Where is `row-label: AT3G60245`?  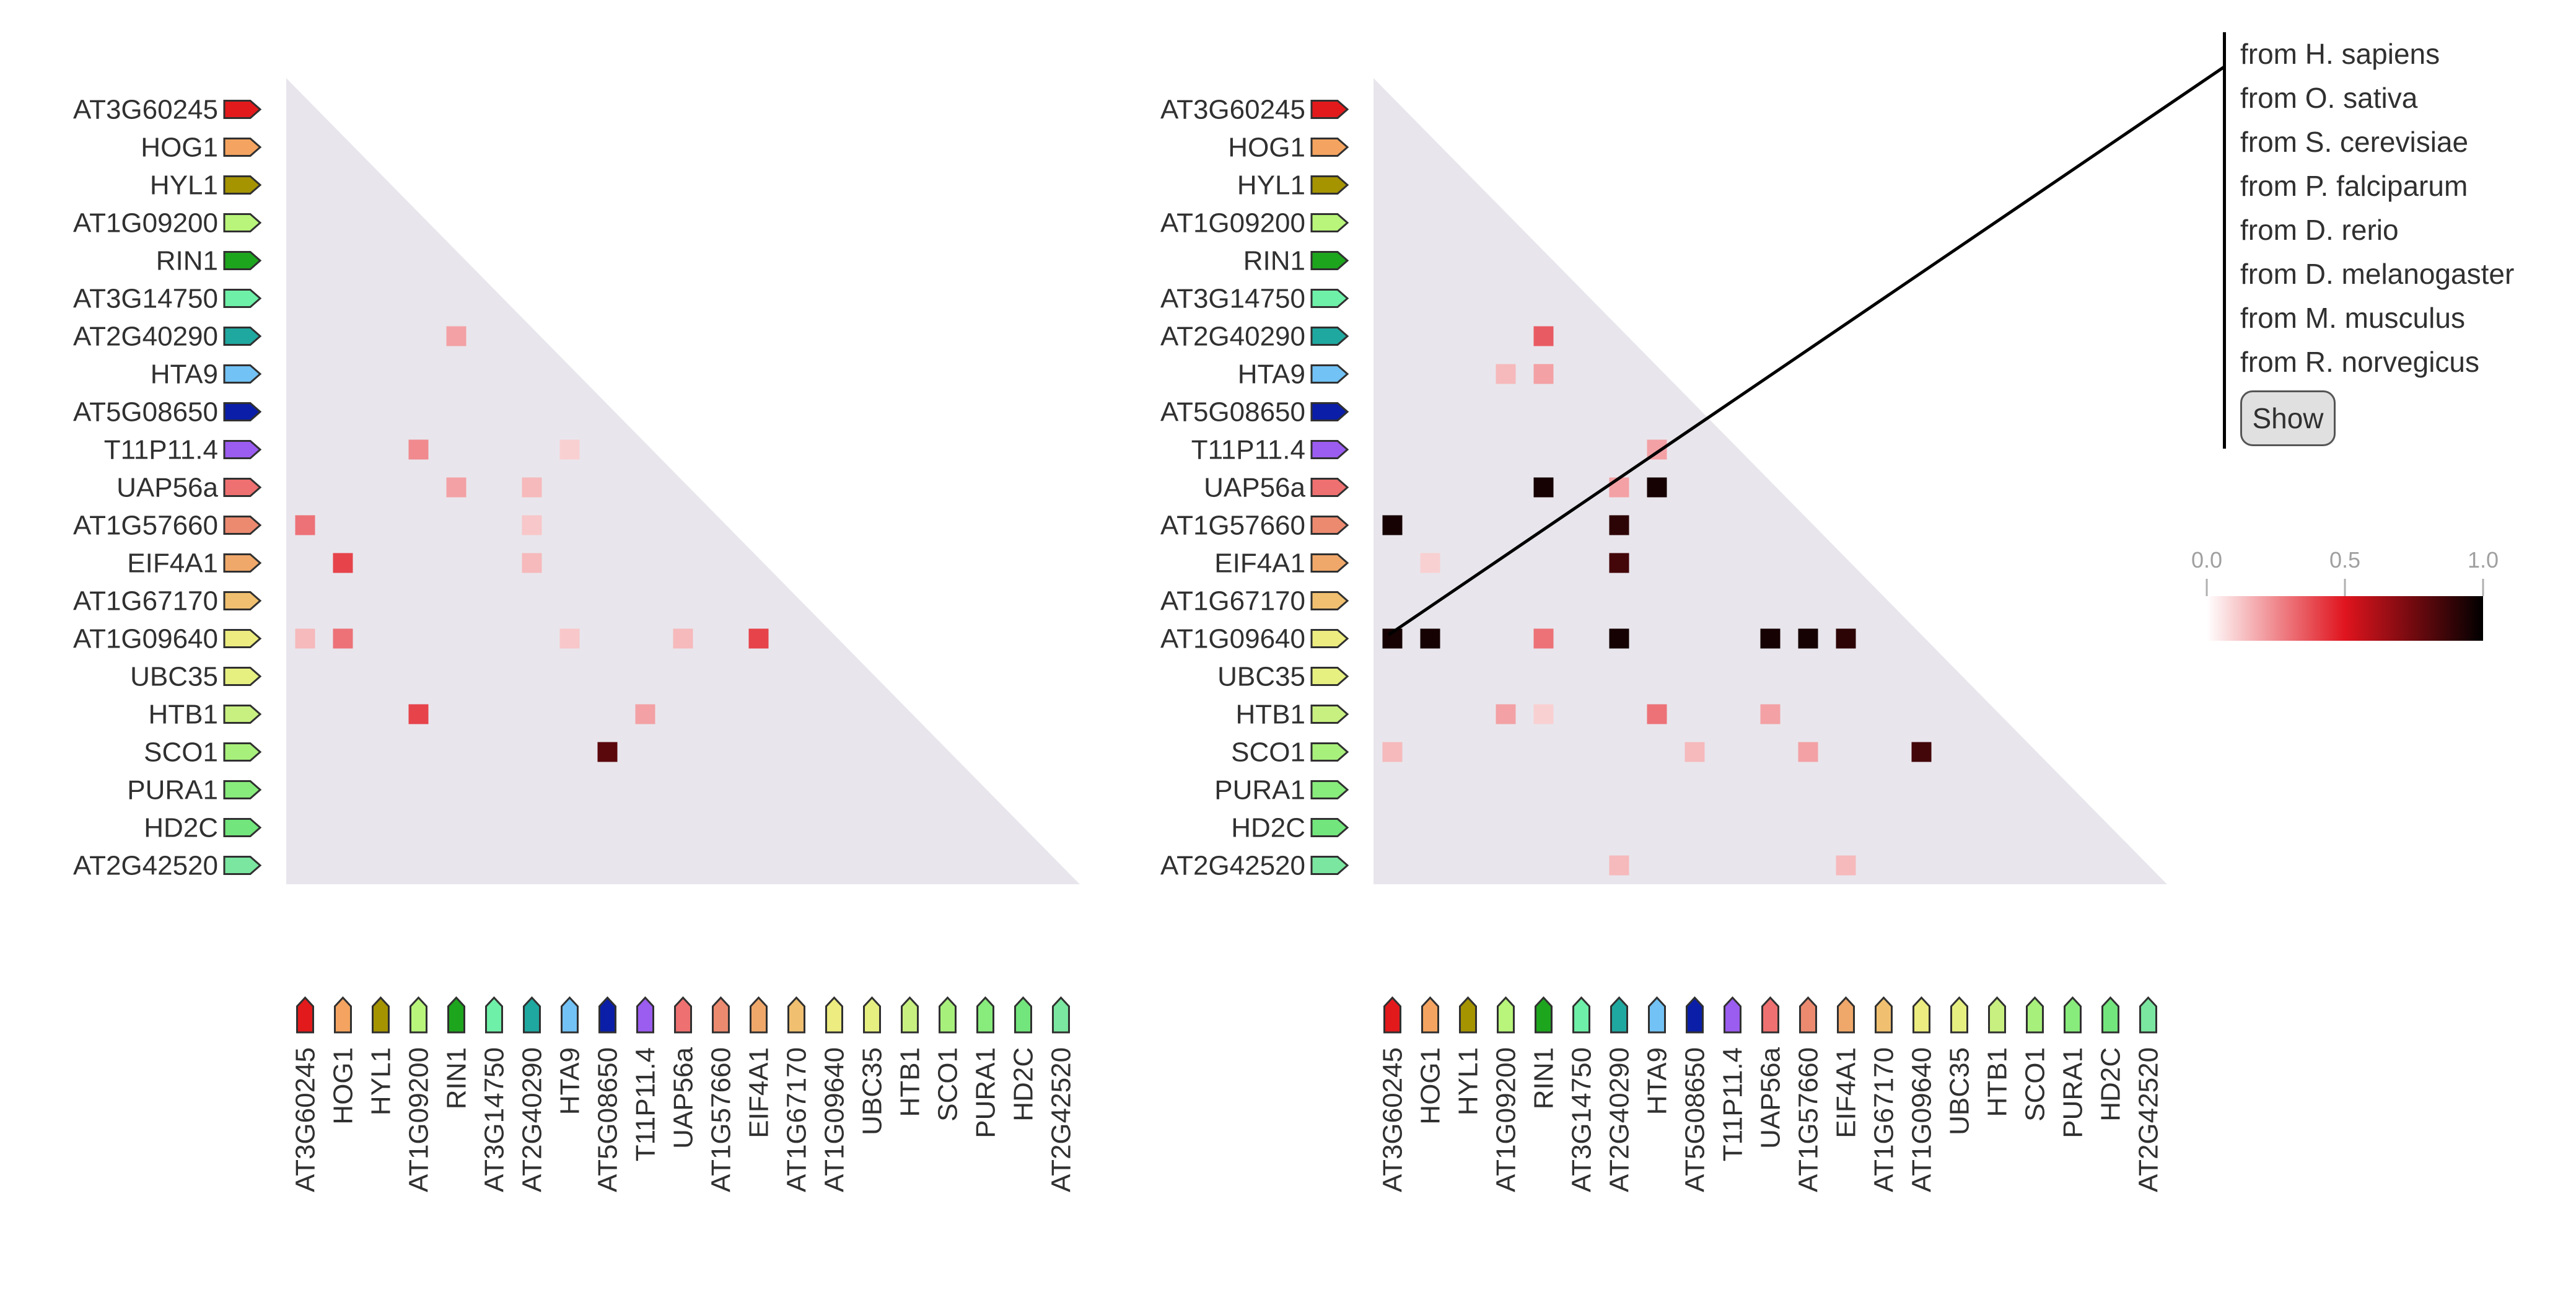
row-label: AT3G60245 is located at coordinates (1232, 110).